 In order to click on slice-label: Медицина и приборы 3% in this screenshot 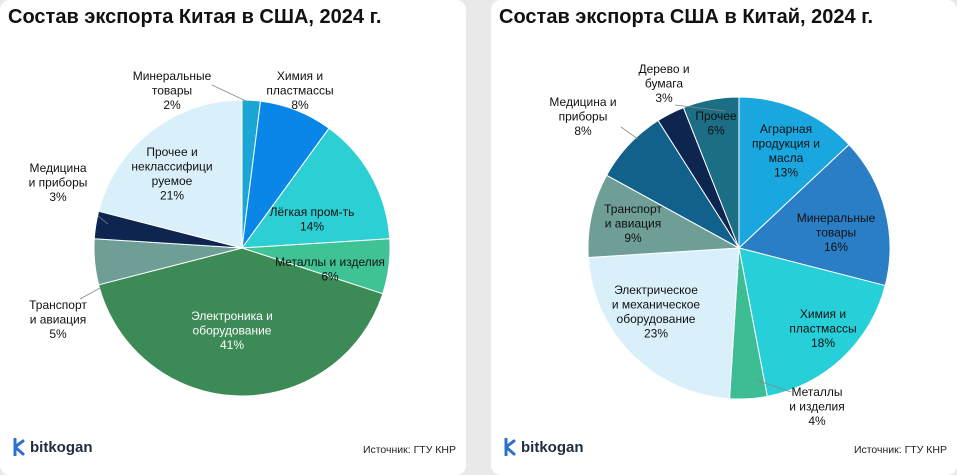, I will do `click(58, 182)`.